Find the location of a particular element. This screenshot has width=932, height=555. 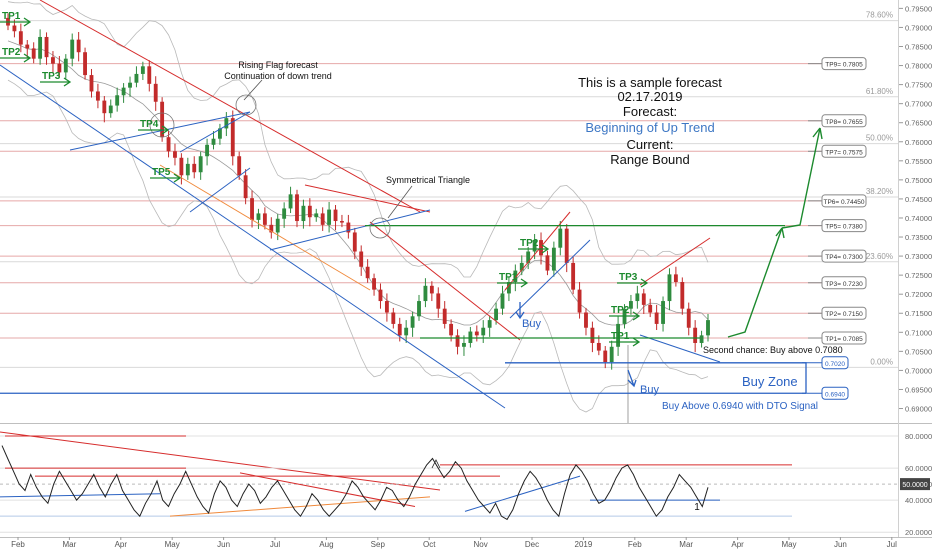

triangle-upper is located at coordinates (367, 198).